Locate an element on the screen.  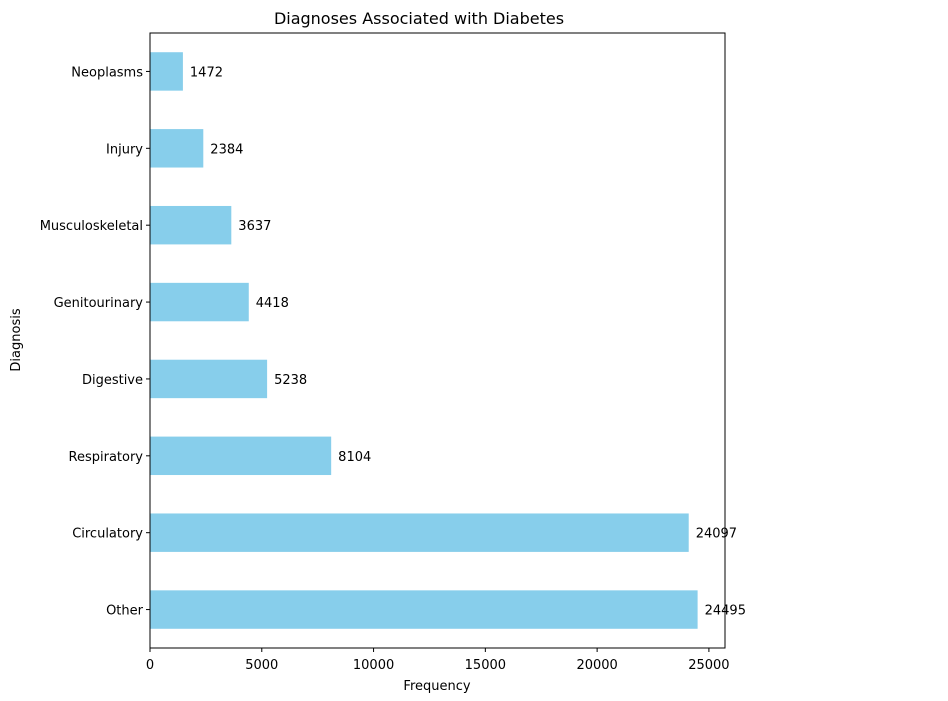
bar-respiratory is located at coordinates (241, 456).